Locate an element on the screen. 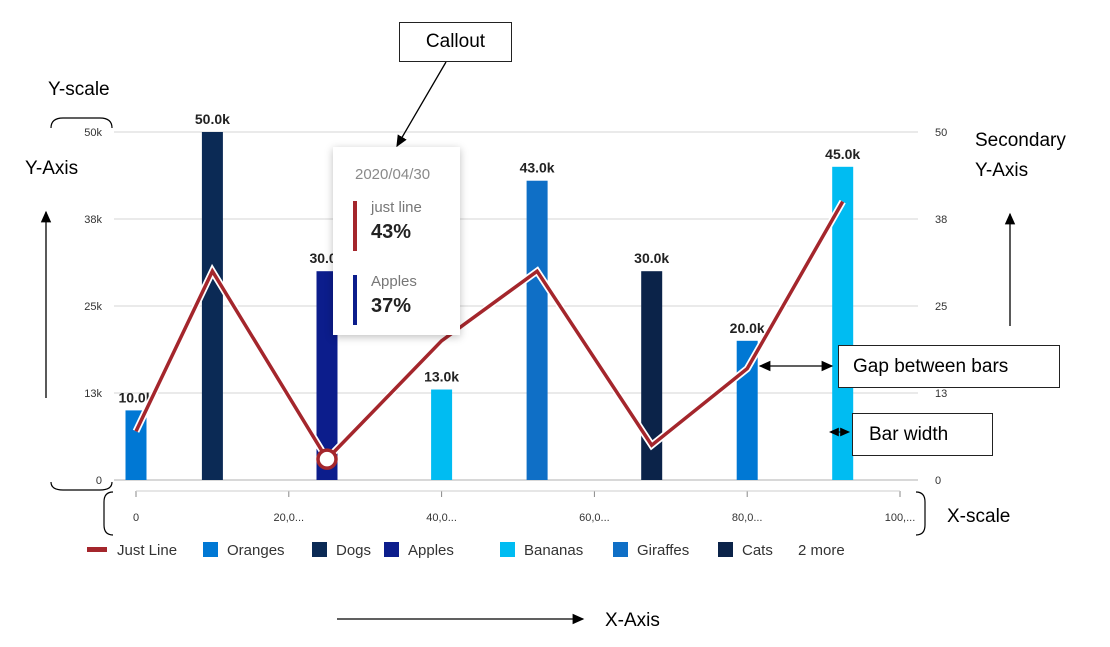 The height and width of the screenshot is (647, 1110). gap-between-bars-annotation: Gap between bars is located at coordinates (949, 366).